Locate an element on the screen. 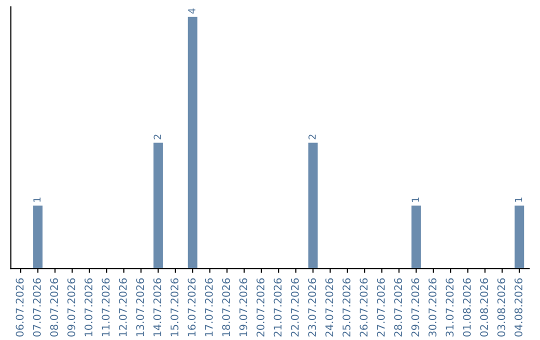 This screenshot has height=340, width=540. x-tick-label: 21.07.2026 is located at coordinates (278, 307).